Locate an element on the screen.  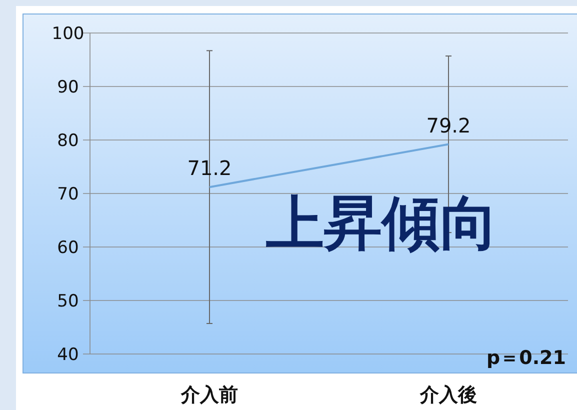
x-tick-label: 介入前 is located at coordinates (209, 395).